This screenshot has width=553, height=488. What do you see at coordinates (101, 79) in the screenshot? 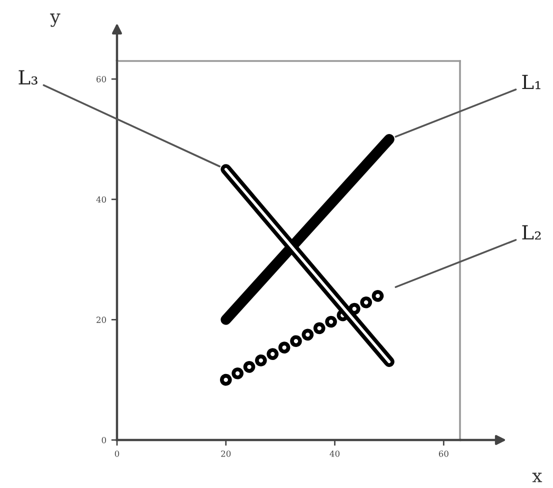
I see `y-tick-label: 60` at bounding box center [101, 79].